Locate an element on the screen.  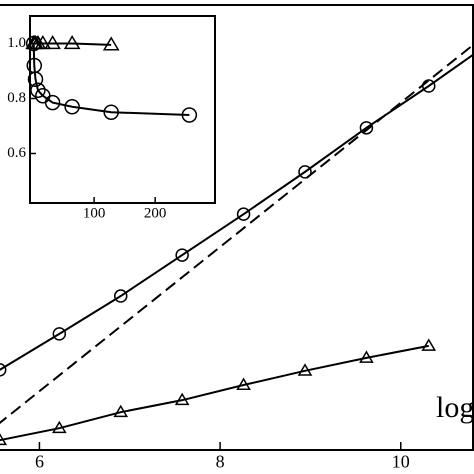
x-tick-label: 8 is located at coordinates (220, 462).